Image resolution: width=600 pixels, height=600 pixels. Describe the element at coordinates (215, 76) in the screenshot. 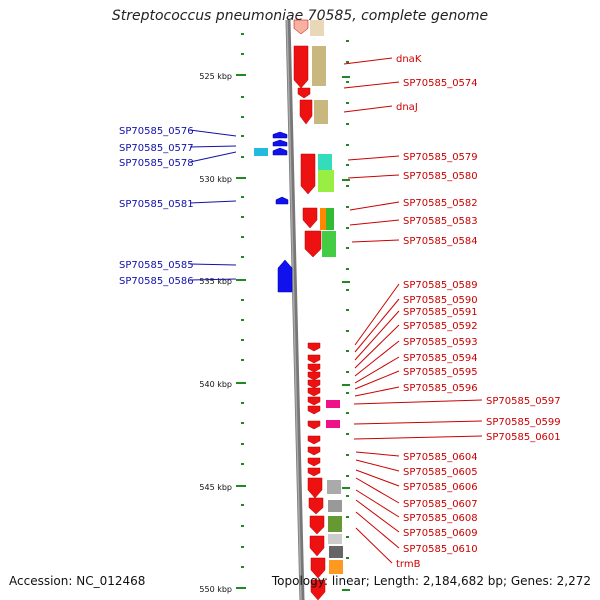

I see `scale-tick-label: 525 kbp` at that location.